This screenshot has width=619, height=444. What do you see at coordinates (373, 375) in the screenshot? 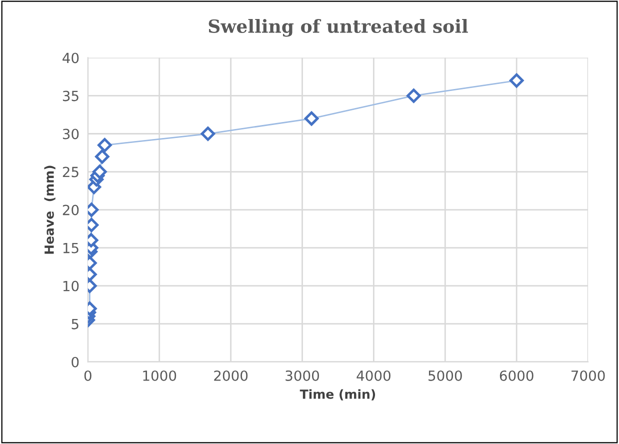
I see `x-tick-label: 4000` at bounding box center [373, 375].